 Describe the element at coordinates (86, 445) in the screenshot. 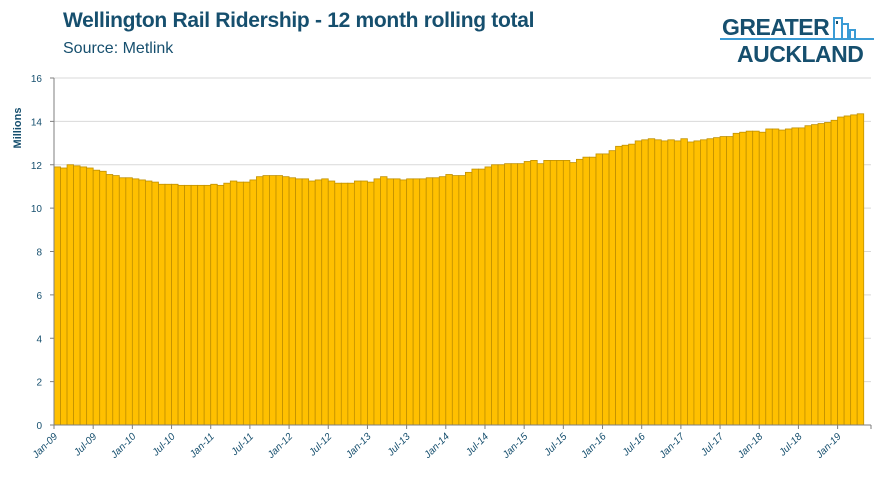

I see `x-tick-label: Jul-09` at that location.